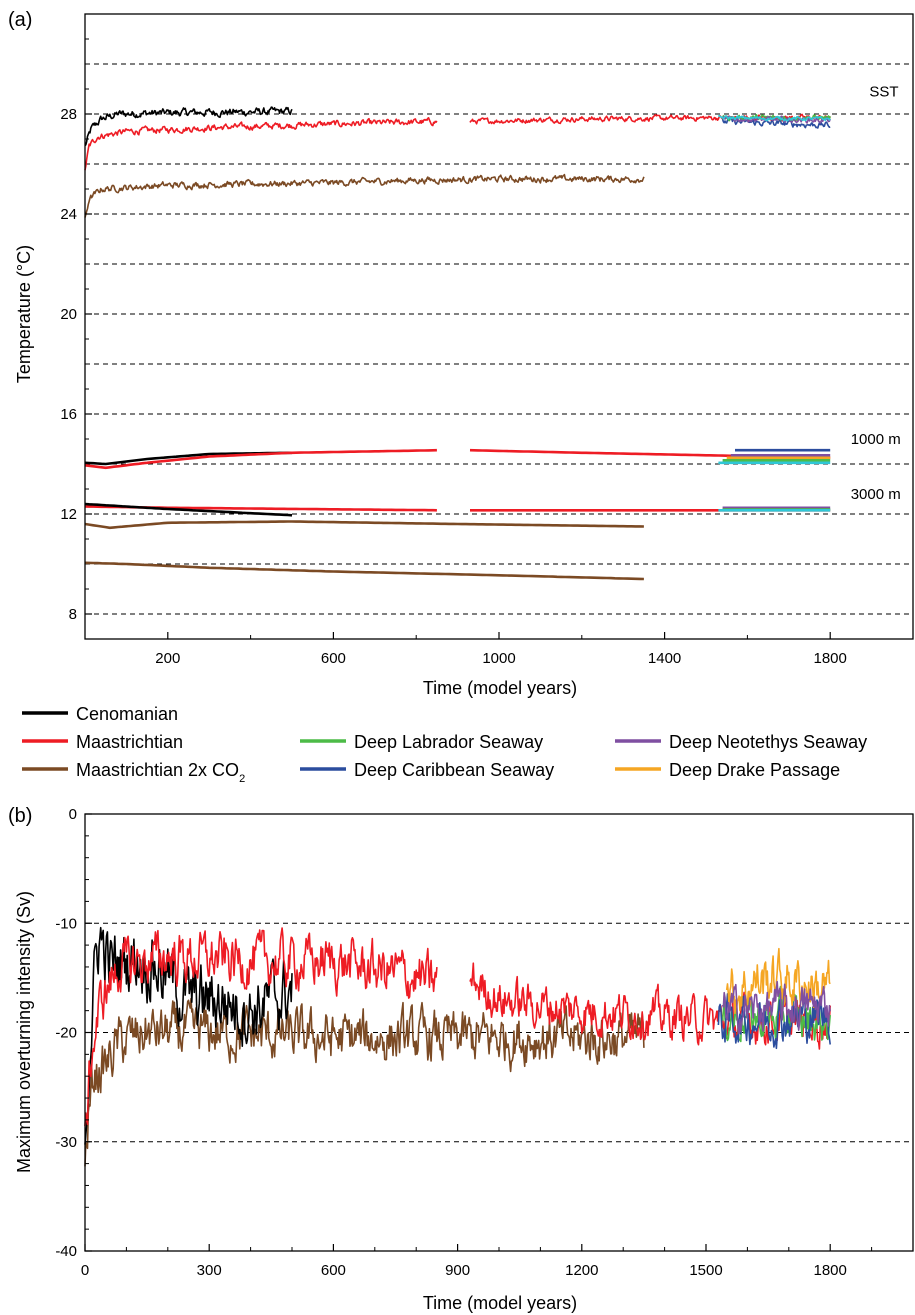  I want to click on panel-b-label: (b), so click(20, 816).